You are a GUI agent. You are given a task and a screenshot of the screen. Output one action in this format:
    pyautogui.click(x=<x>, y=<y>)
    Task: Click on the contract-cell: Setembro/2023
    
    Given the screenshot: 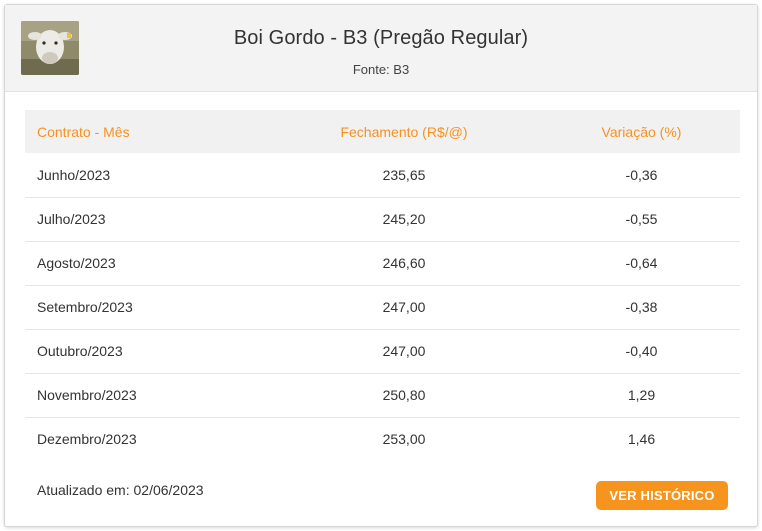 What is the action you would take?
    pyautogui.click(x=145, y=307)
    